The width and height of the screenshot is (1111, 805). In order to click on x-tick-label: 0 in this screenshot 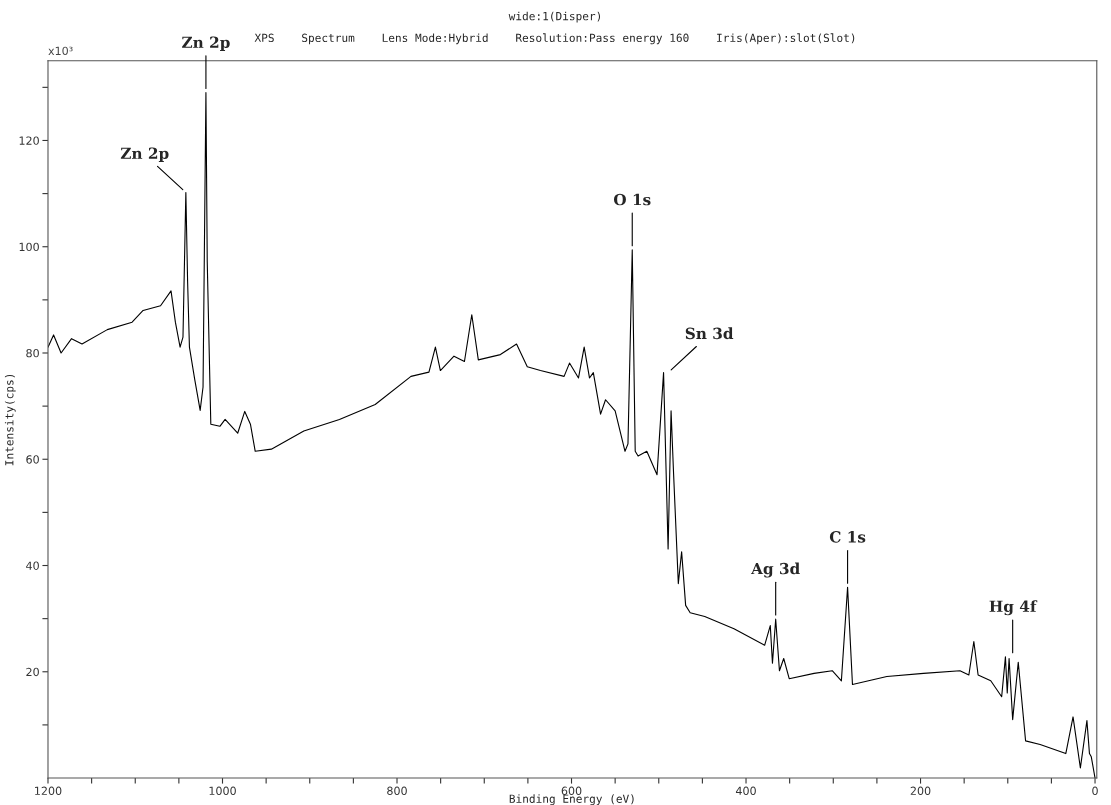, I will do `click(1095, 790)`.